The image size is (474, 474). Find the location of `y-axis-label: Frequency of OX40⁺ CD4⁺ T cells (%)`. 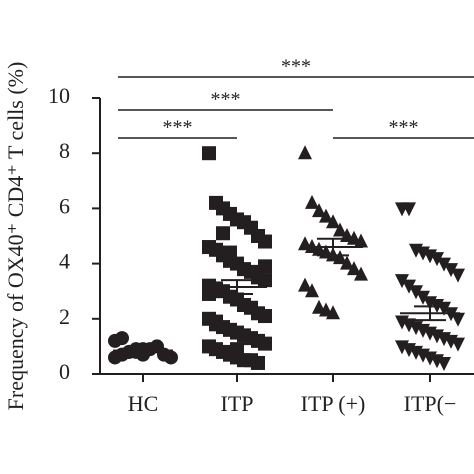

y-axis-label: Frequency of OX40⁺ CD4⁺ T cells (%) is located at coordinates (15, 236).